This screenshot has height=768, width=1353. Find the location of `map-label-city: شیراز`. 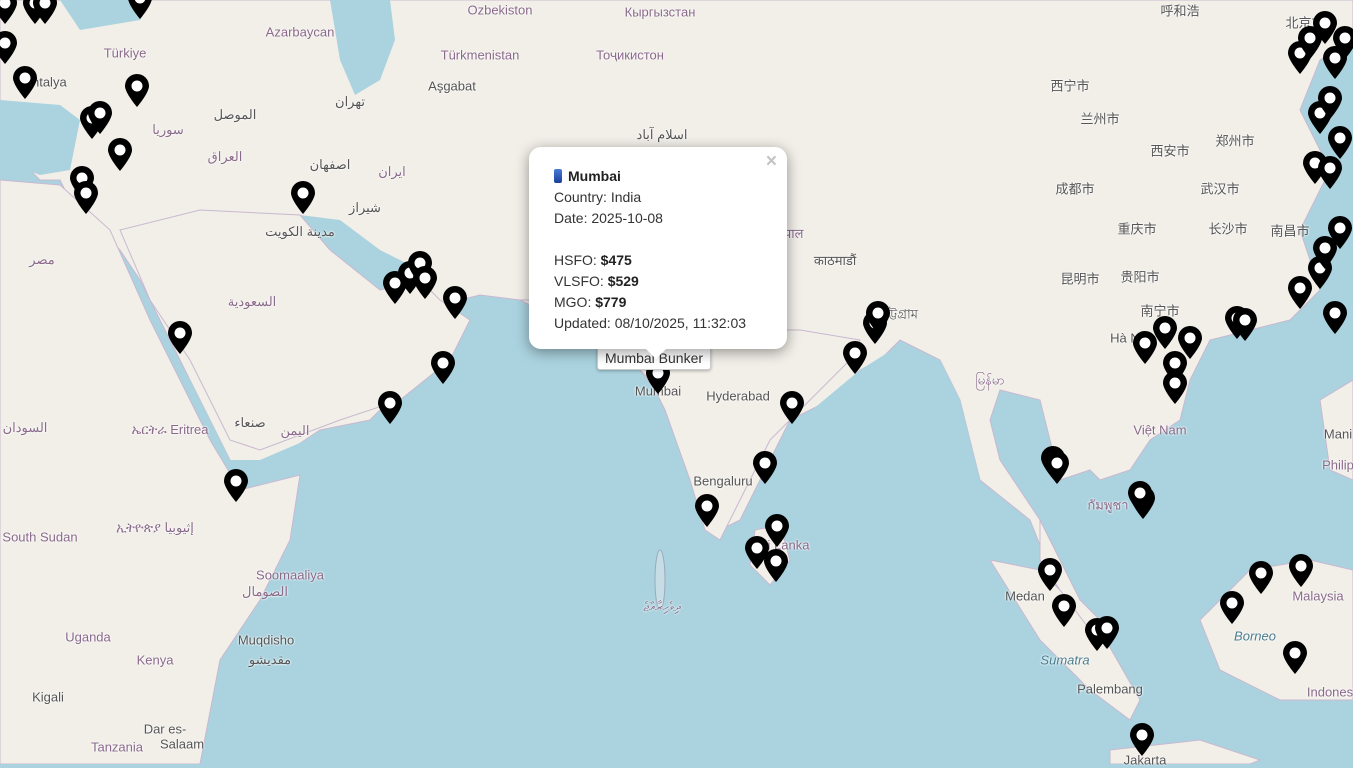

map-label-city: شیراز is located at coordinates (365, 207).